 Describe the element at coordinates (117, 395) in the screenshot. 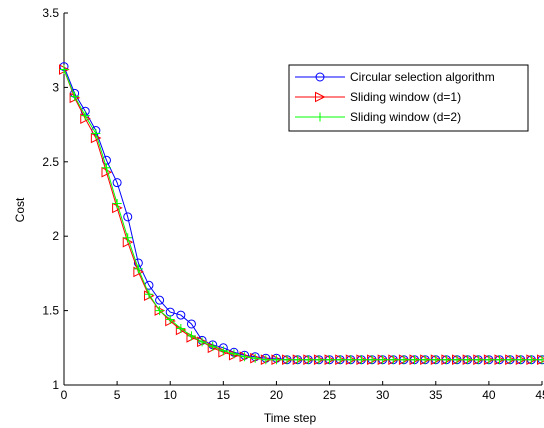

I see `x-tick-label: 5` at that location.